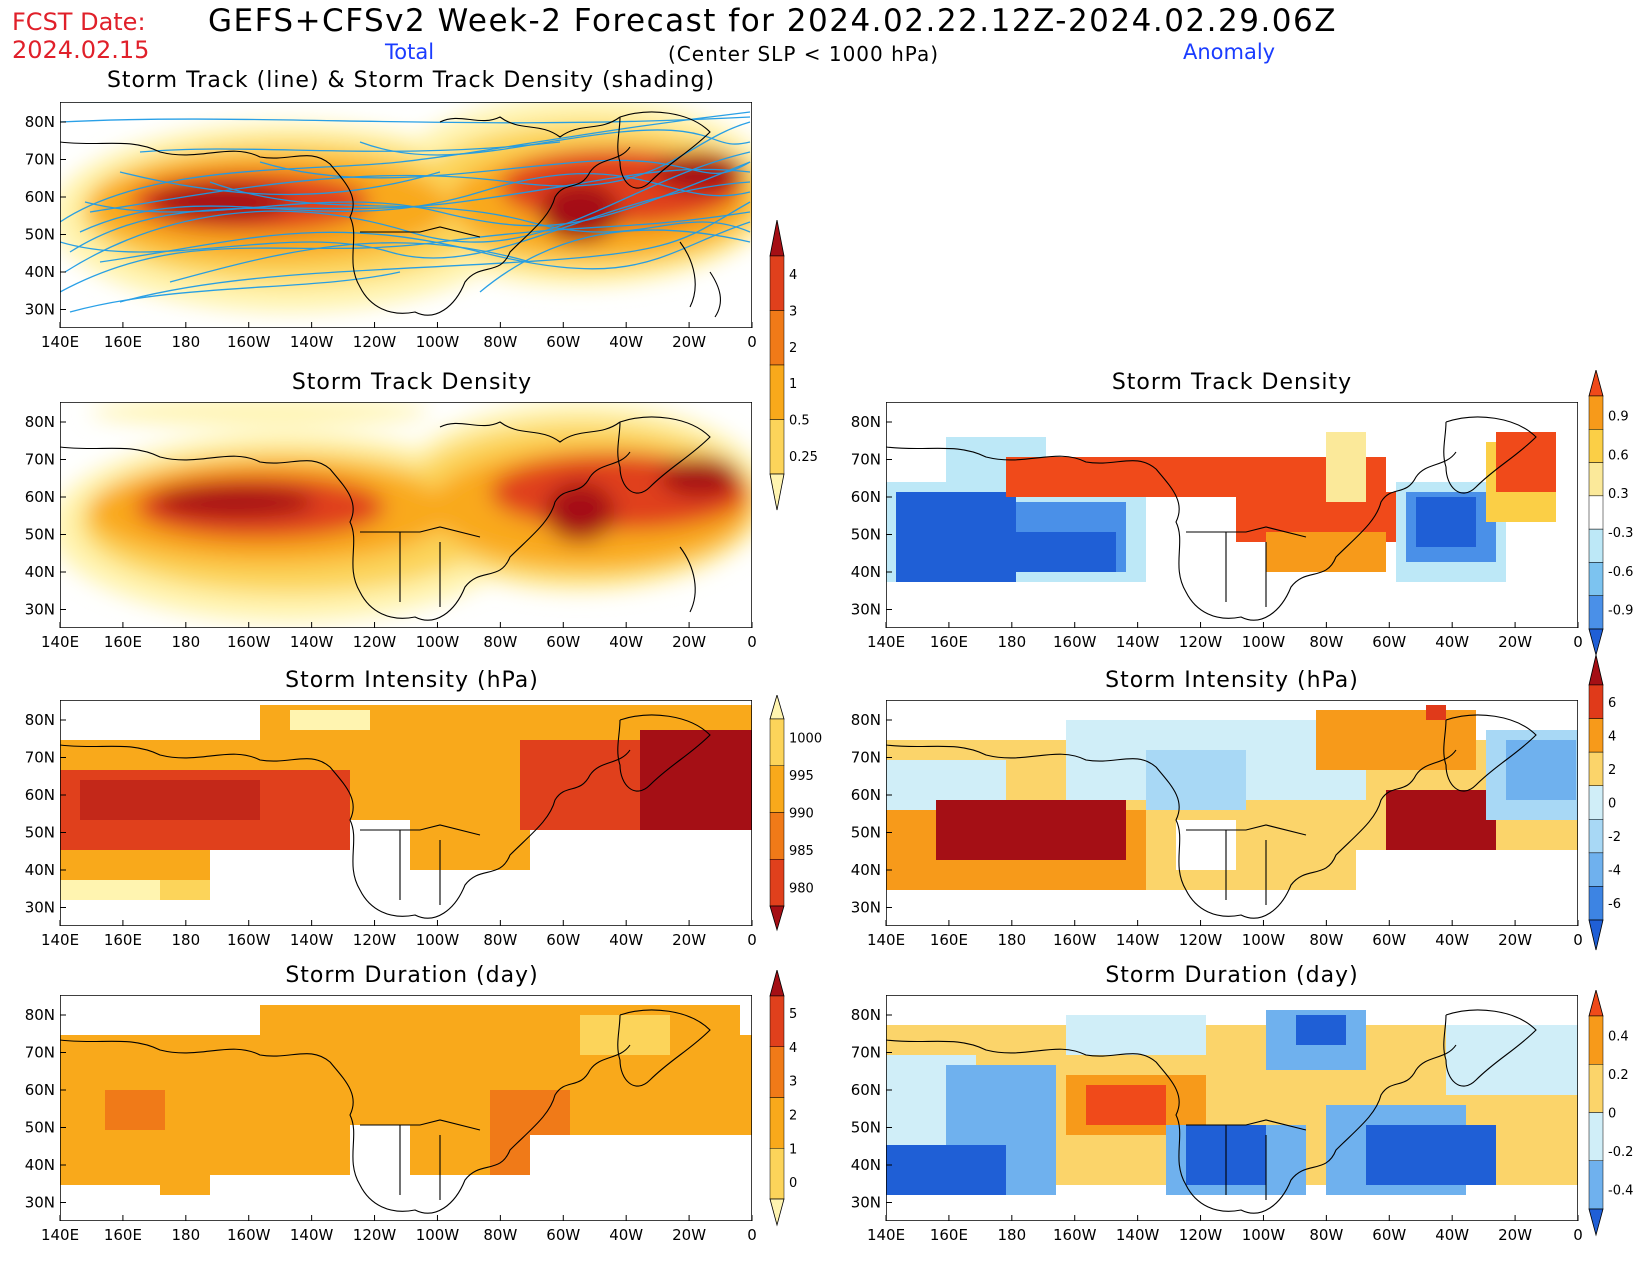 Image resolution: width=1650 pixels, height=1275 pixels. I want to click on duration-anomaly-map, so click(1232, 1108).